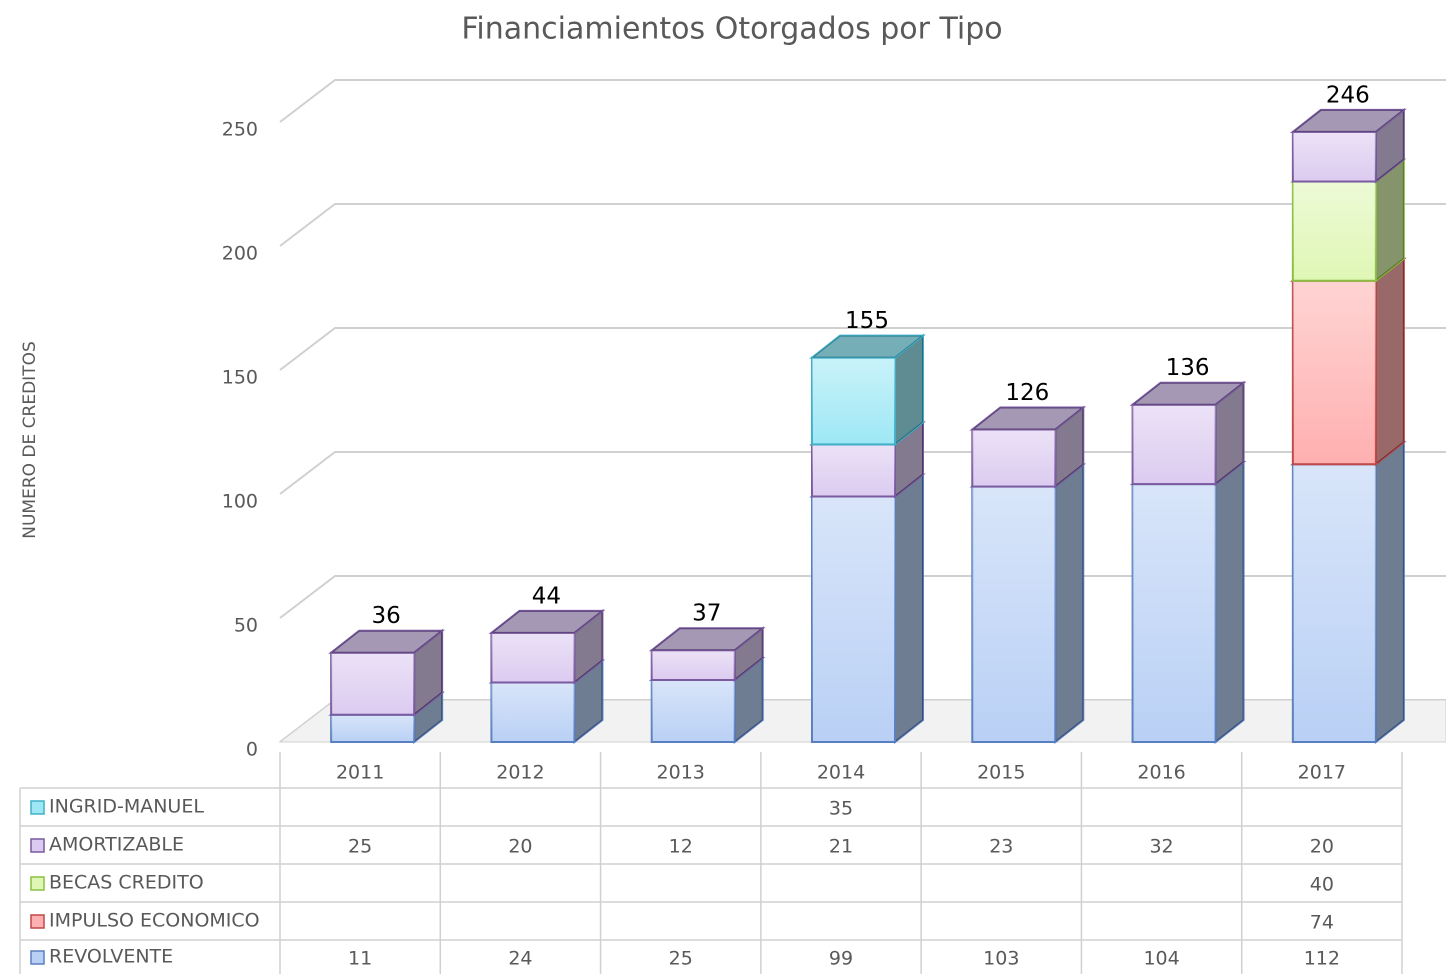 The height and width of the screenshot is (974, 1446). I want to click on total-label: 136, so click(1188, 368).